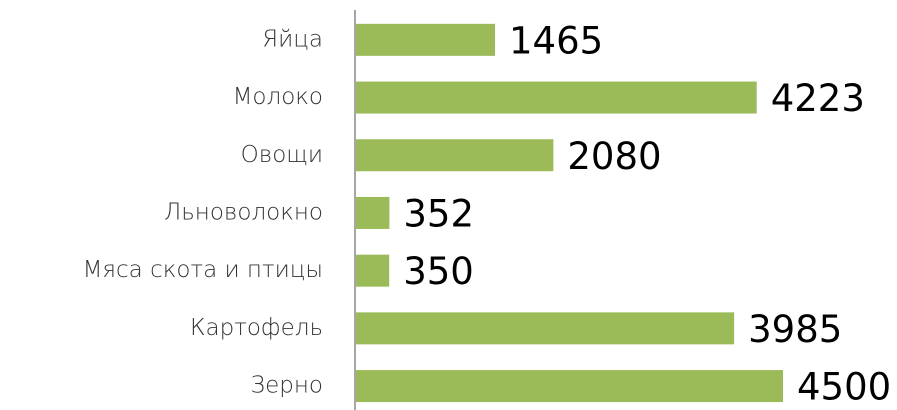  What do you see at coordinates (795, 329) in the screenshot?
I see `value-label: 3985` at bounding box center [795, 329].